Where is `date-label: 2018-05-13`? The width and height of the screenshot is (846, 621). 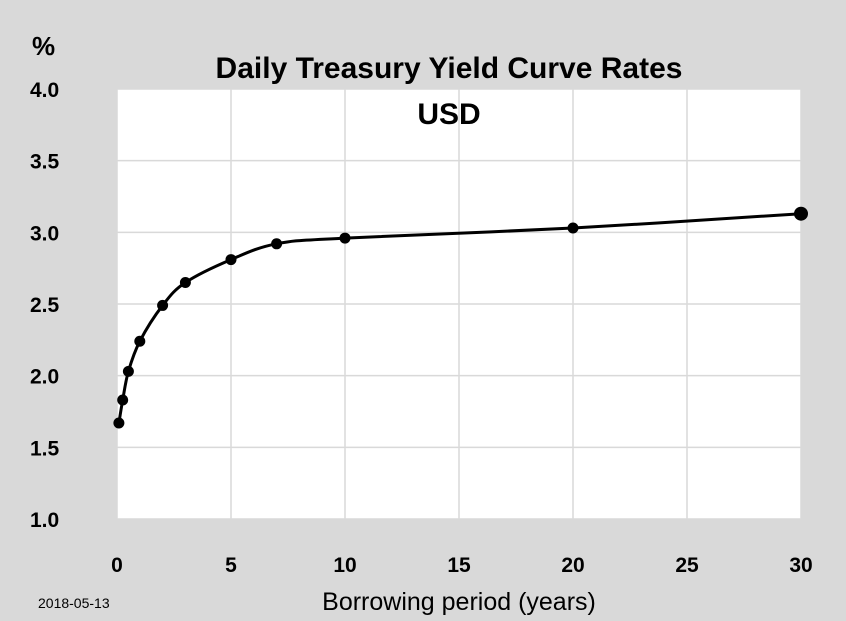
date-label: 2018-05-13 is located at coordinates (74, 603).